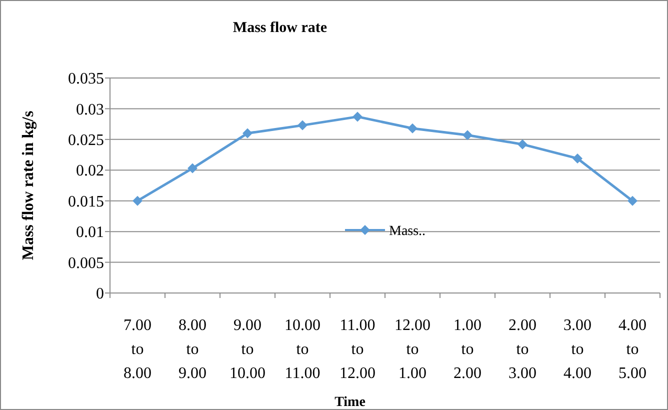  I want to click on y-axis-title: Mass flow rate in kg/s, so click(28, 185).